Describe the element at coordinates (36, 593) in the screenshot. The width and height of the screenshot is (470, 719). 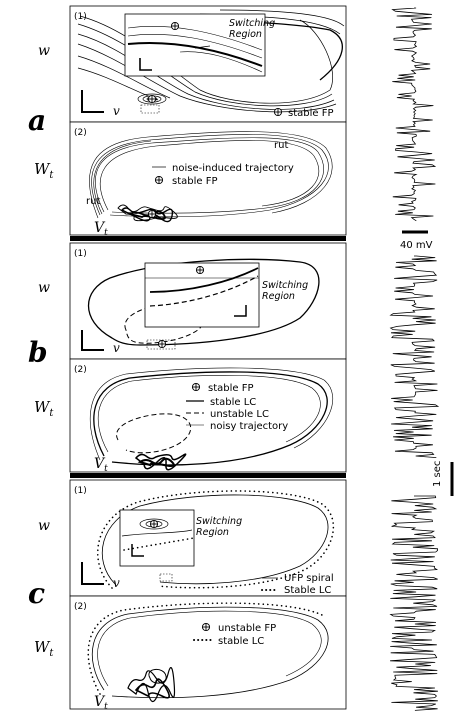
I see `panel-letter-c: c` at that location.